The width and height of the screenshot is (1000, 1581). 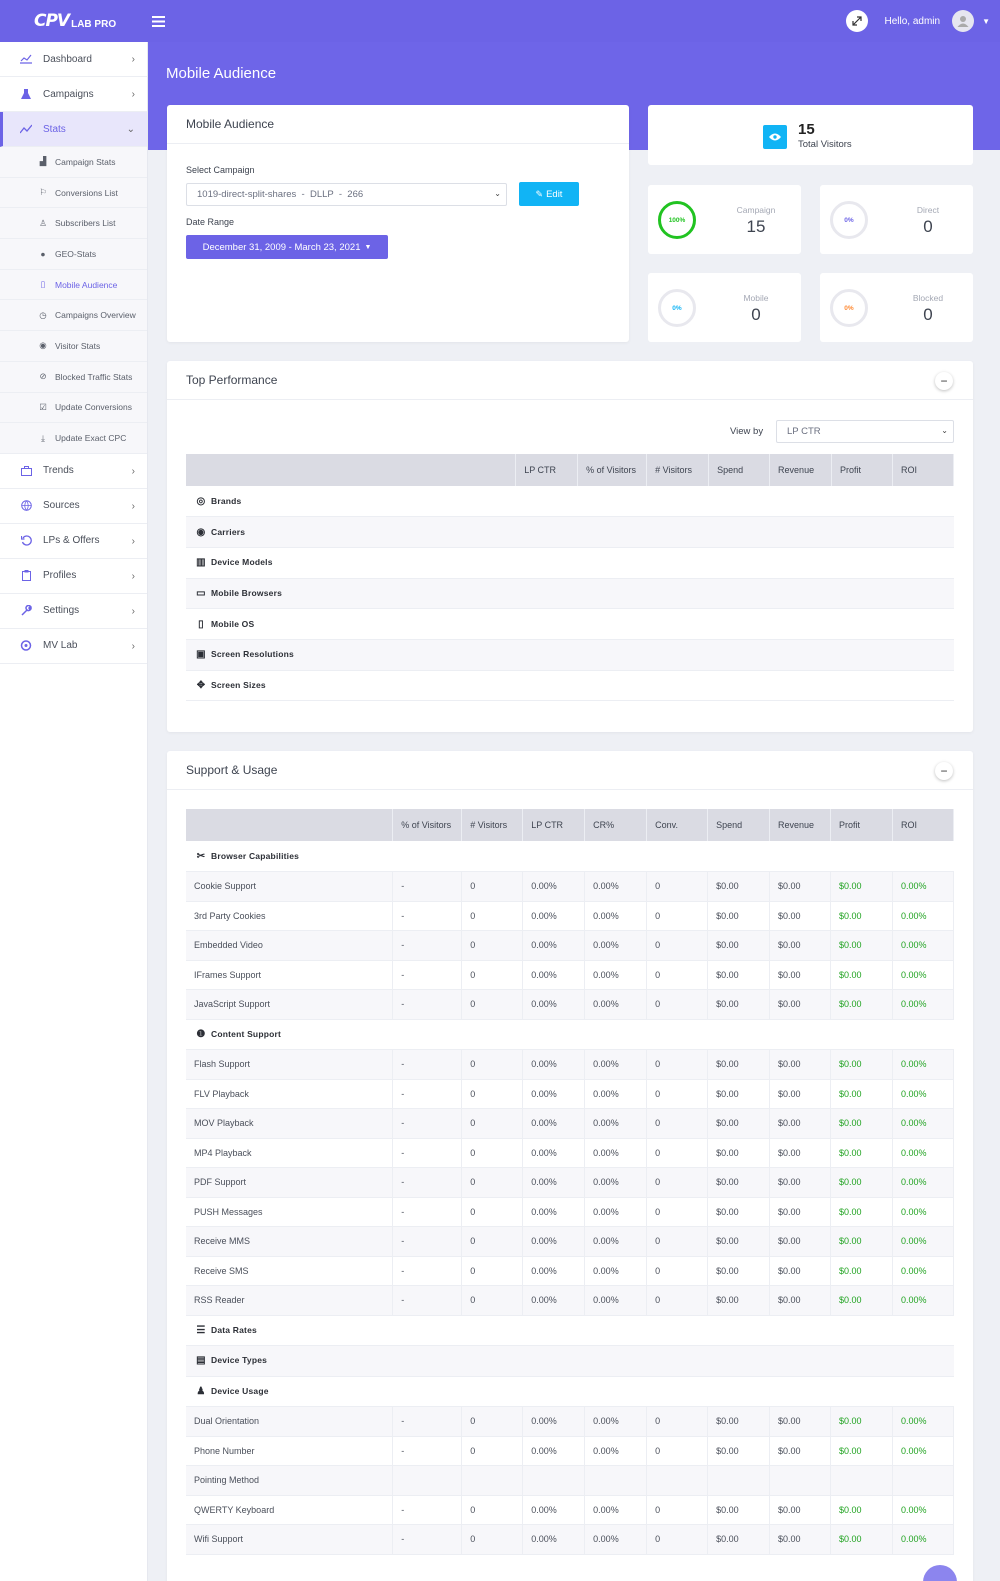 What do you see at coordinates (986, 21) in the screenshot?
I see `chevron-down-icon: ▼` at bounding box center [986, 21].